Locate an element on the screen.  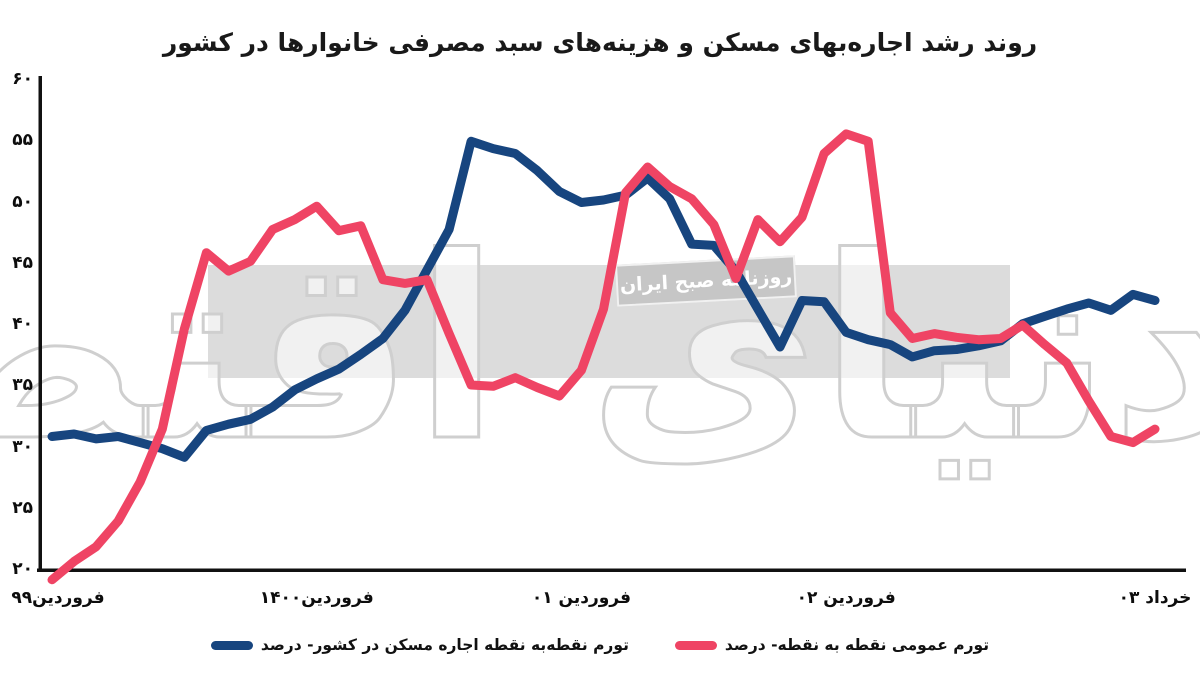
y-tick-label: ۵۵ is located at coordinates (22, 140).